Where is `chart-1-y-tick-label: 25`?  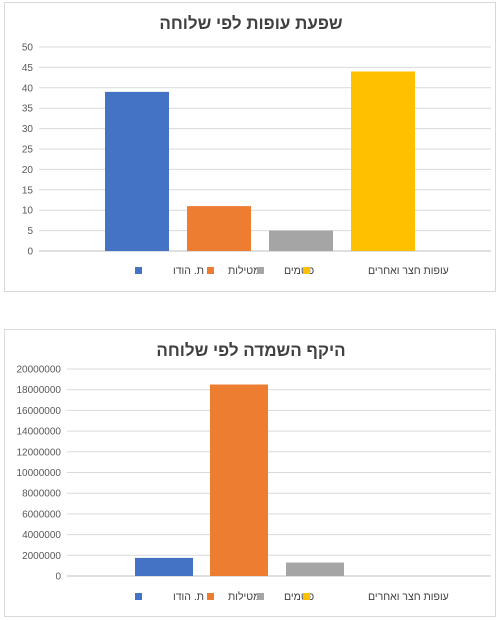
chart-1-y-tick-label: 25 is located at coordinates (28, 150).